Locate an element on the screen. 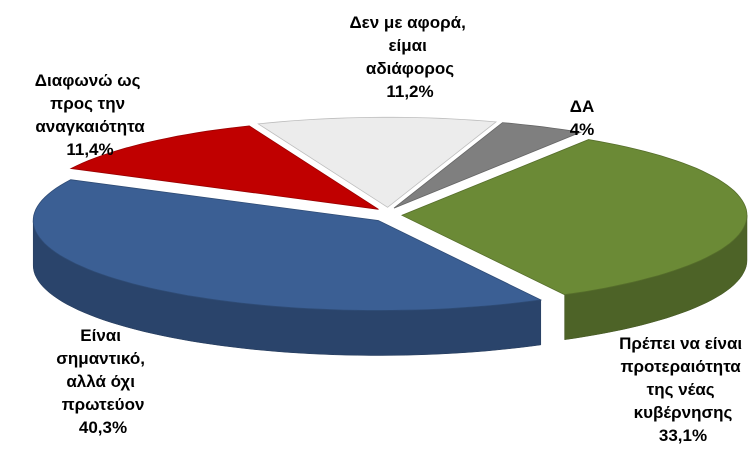  label-line: αναγκαιότητα is located at coordinates (90, 126).